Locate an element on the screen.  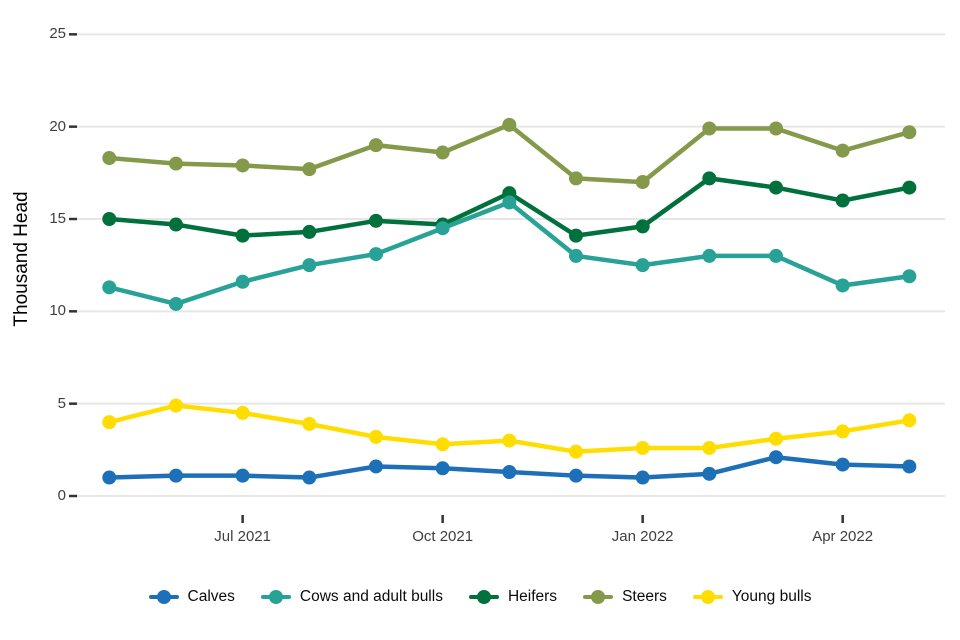
series-heifers is located at coordinates (509, 207).